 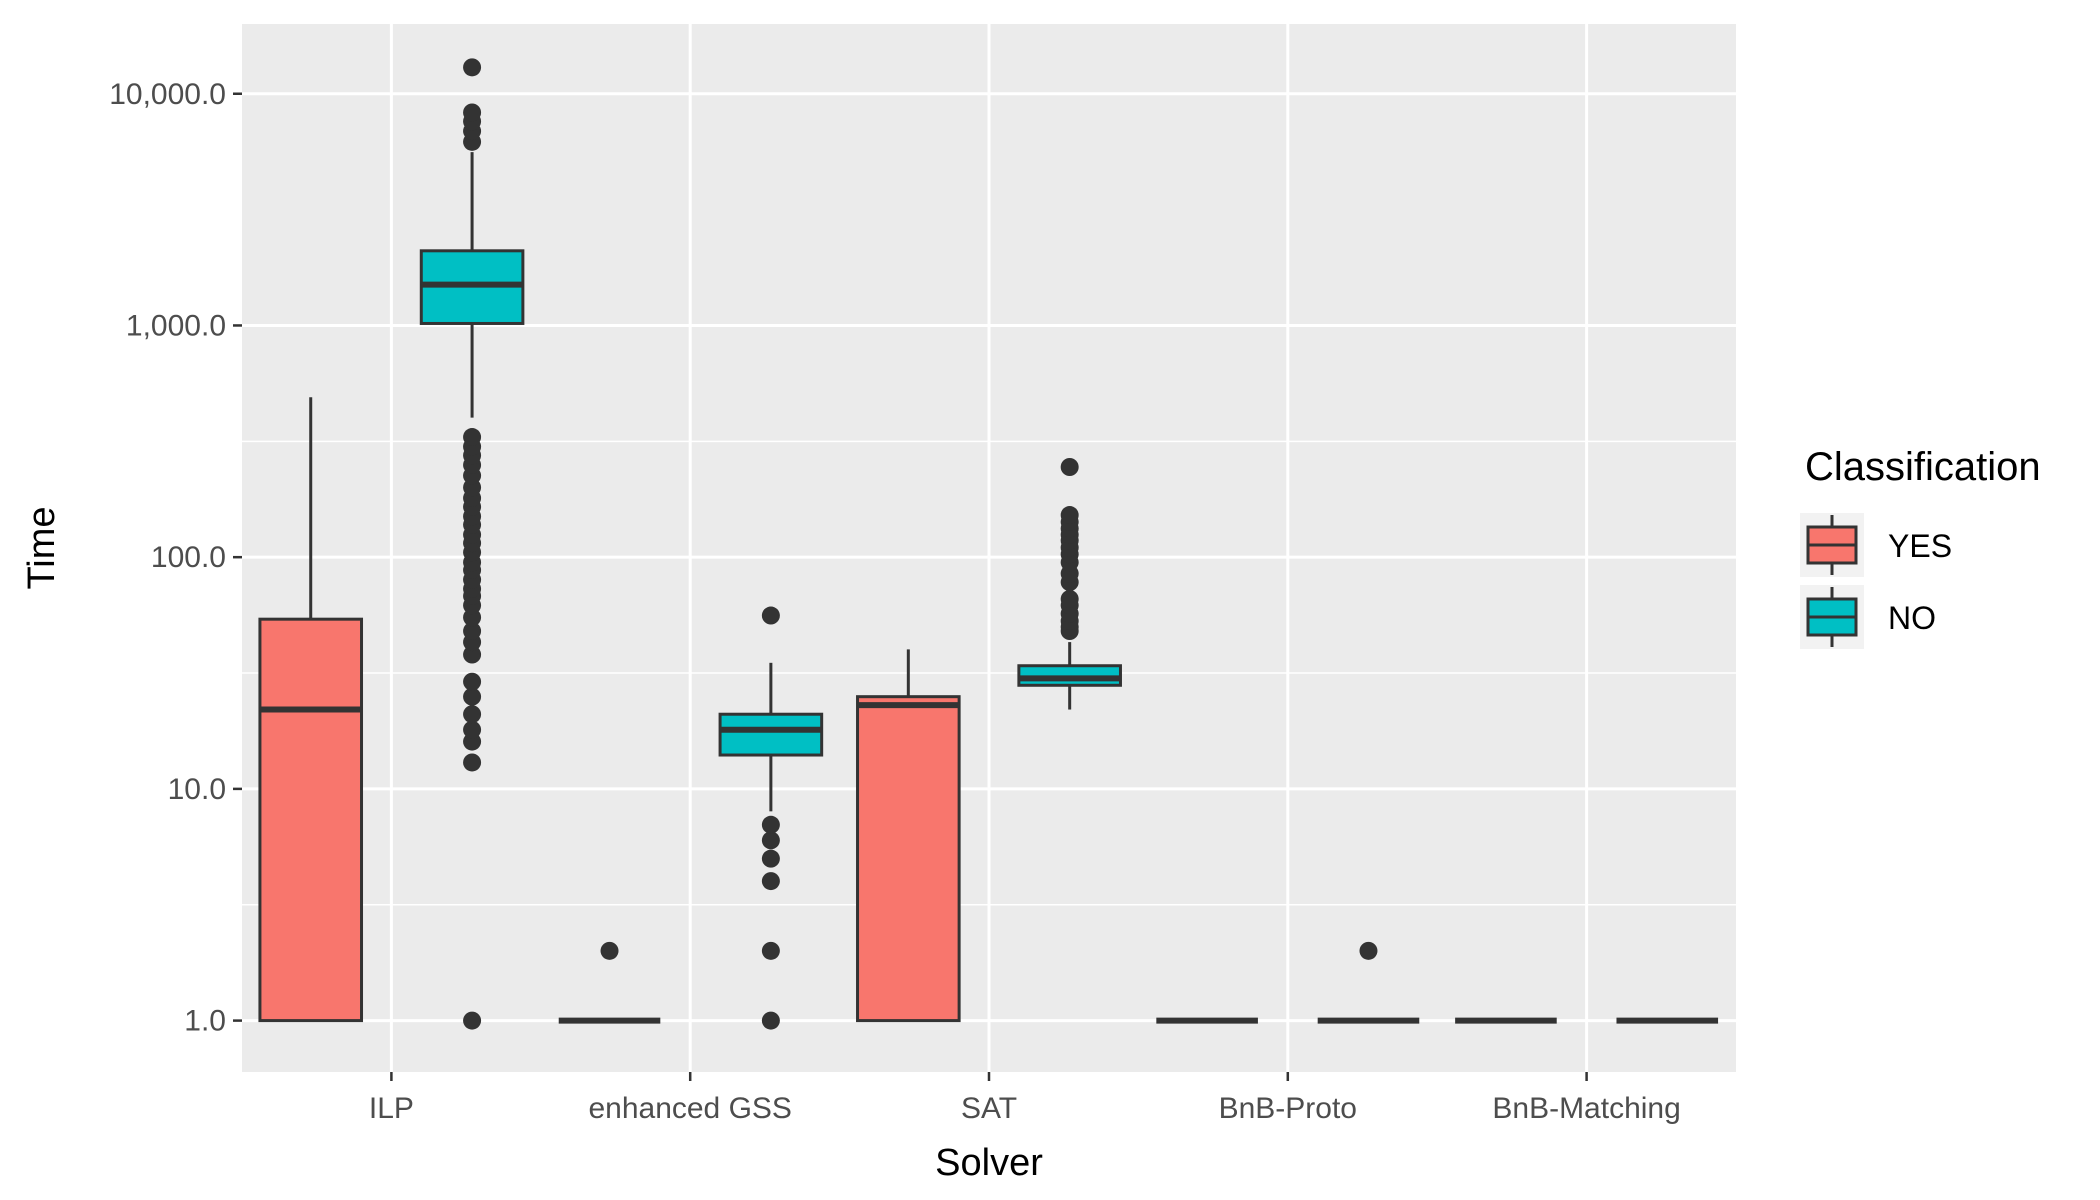 What do you see at coordinates (1586, 1108) in the screenshot?
I see `x-tick-label: BnB-Matching` at bounding box center [1586, 1108].